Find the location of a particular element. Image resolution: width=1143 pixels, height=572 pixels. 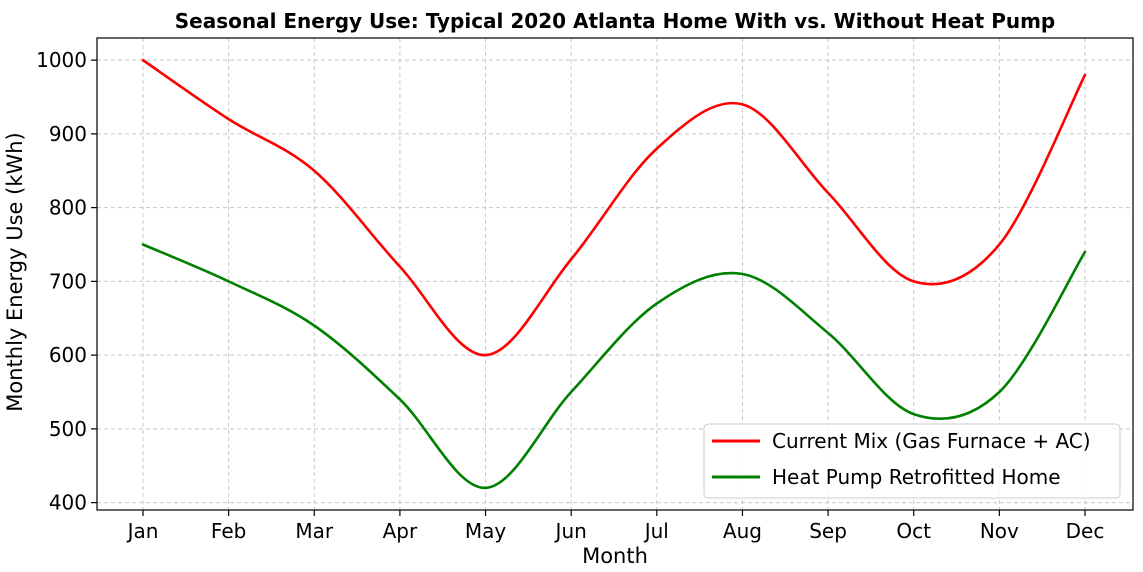

legend-label-heat-pump: Heat Pump Retrofitted Home is located at coordinates (916, 477).